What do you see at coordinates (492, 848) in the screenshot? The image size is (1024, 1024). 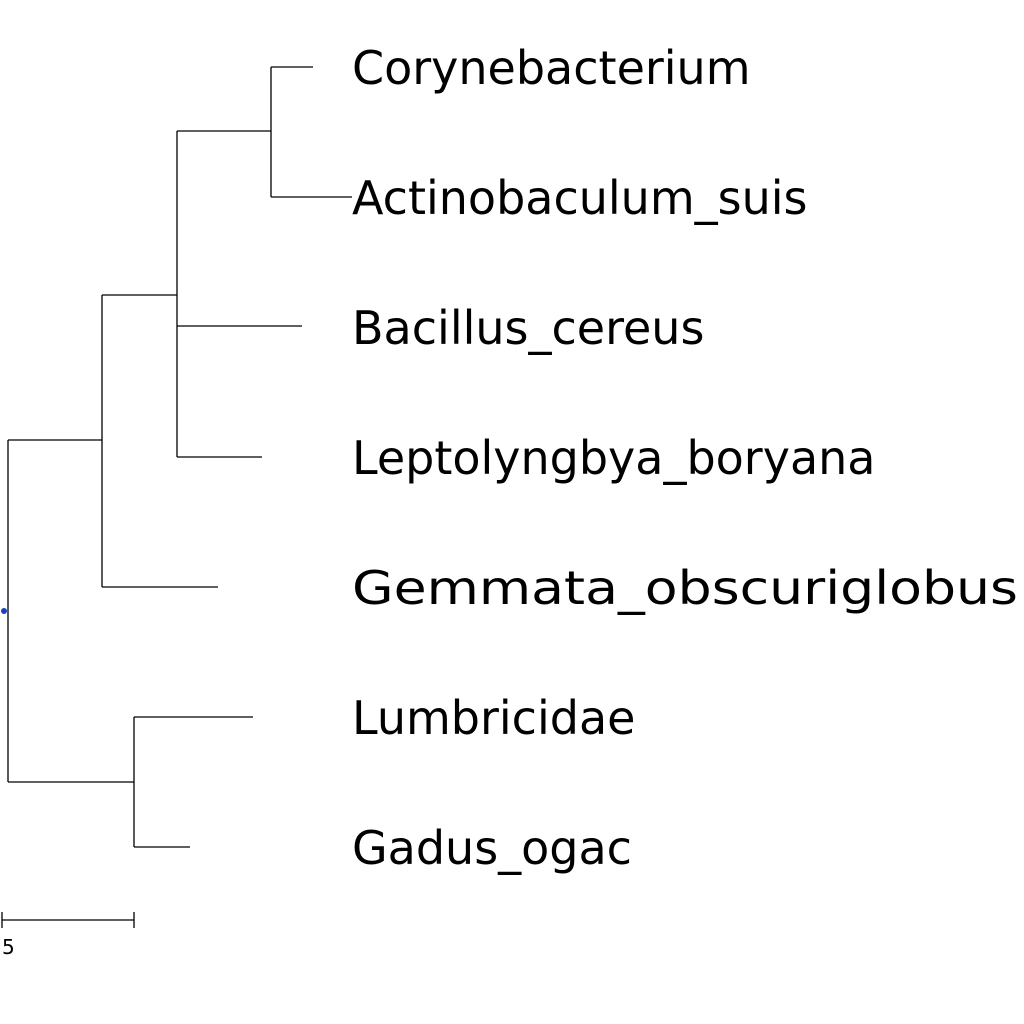 I see `taxon-label: Gadus_ogac` at bounding box center [492, 848].